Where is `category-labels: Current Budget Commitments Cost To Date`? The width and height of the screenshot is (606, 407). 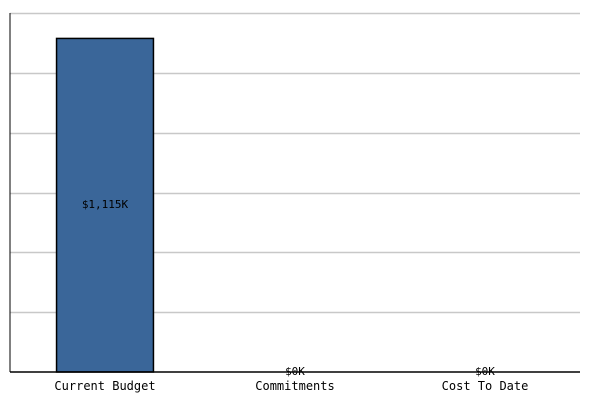
category-labels: Current Budget Commitments Cost To Date is located at coordinates (291, 386).